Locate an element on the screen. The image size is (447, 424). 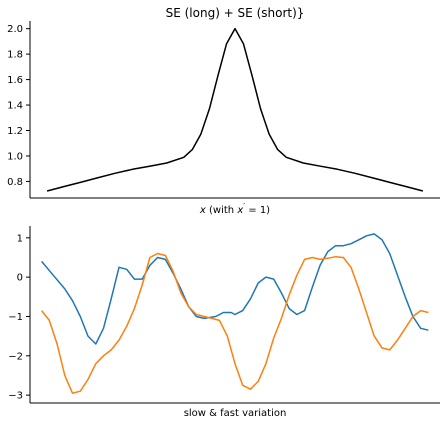
bottom-y-tick-label: 1 is located at coordinates (20, 238).